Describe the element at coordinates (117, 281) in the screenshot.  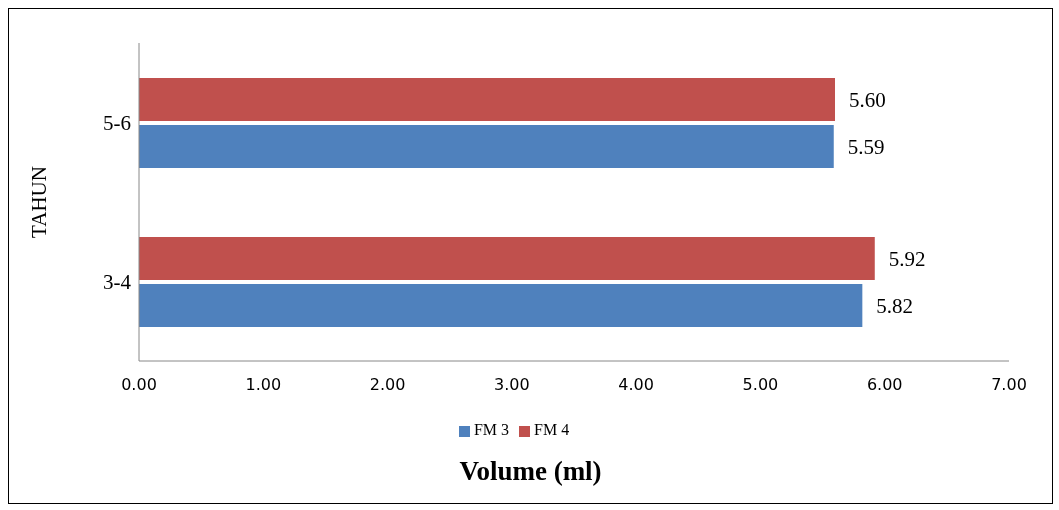
I see `y-tick-label: 3-4` at that location.